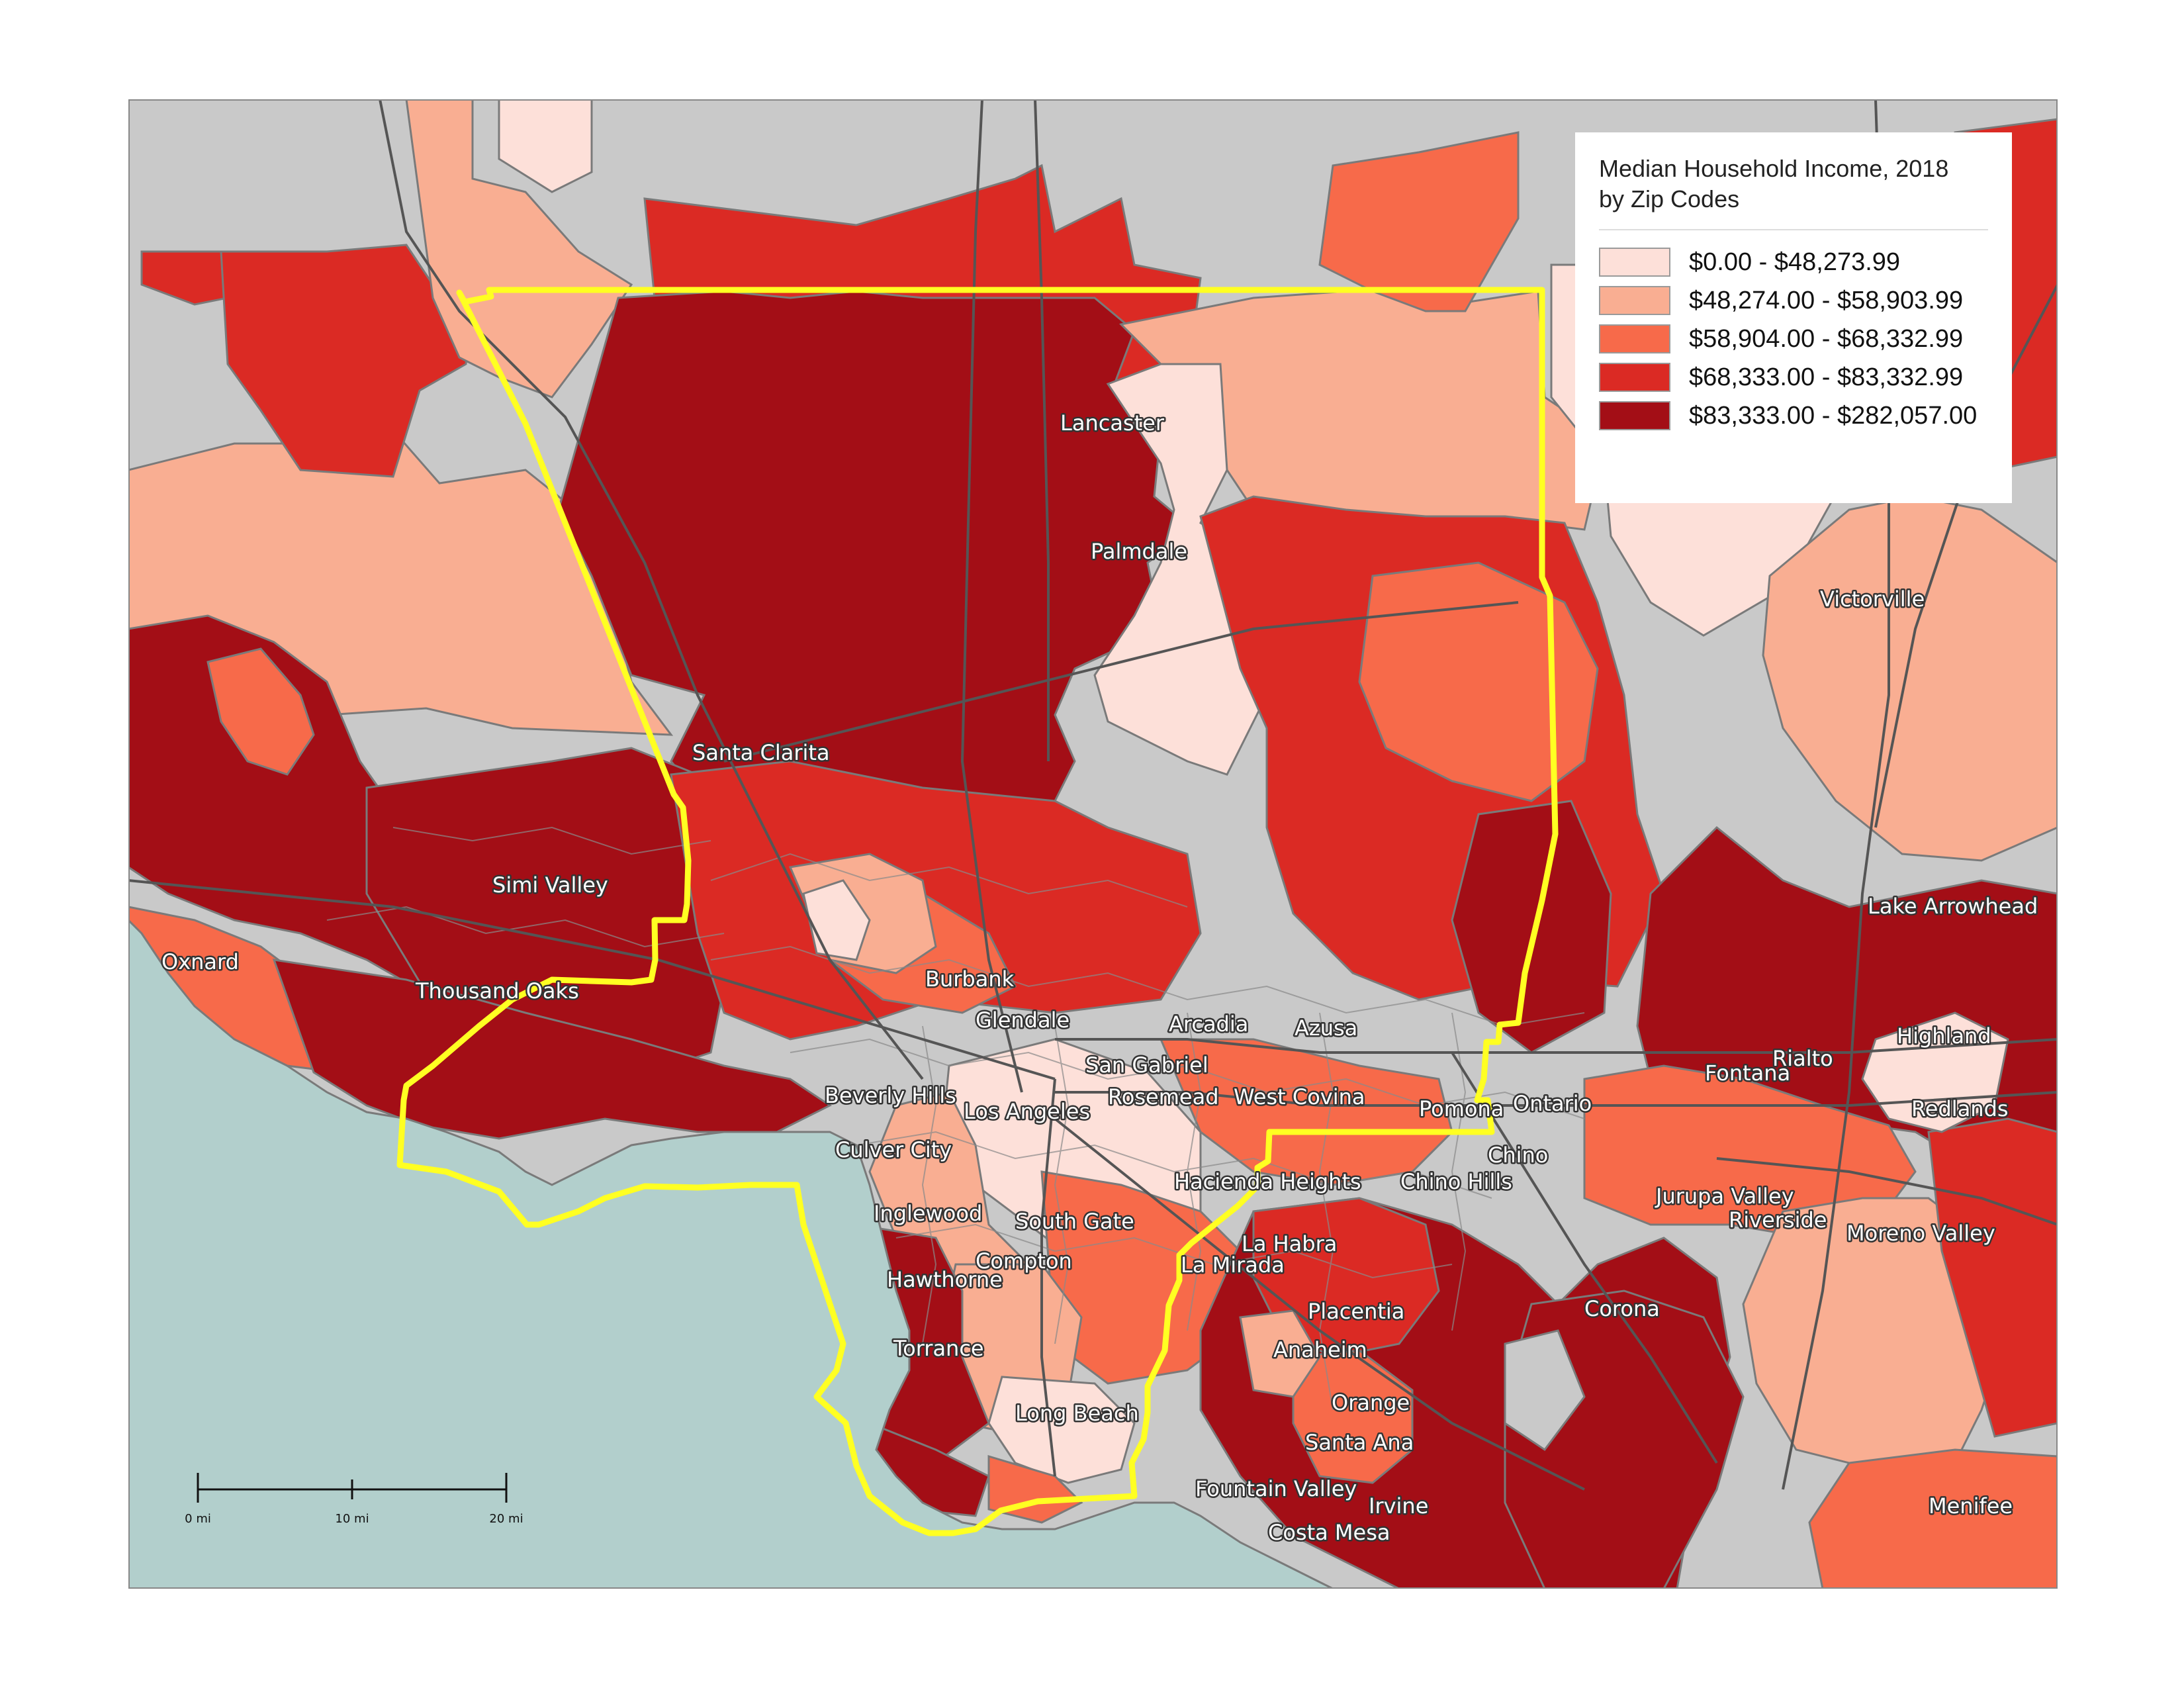 Image resolution: width=2184 pixels, height=1688 pixels. I want to click on place-label-beverly-hills: Beverly Hills, so click(890, 1095).